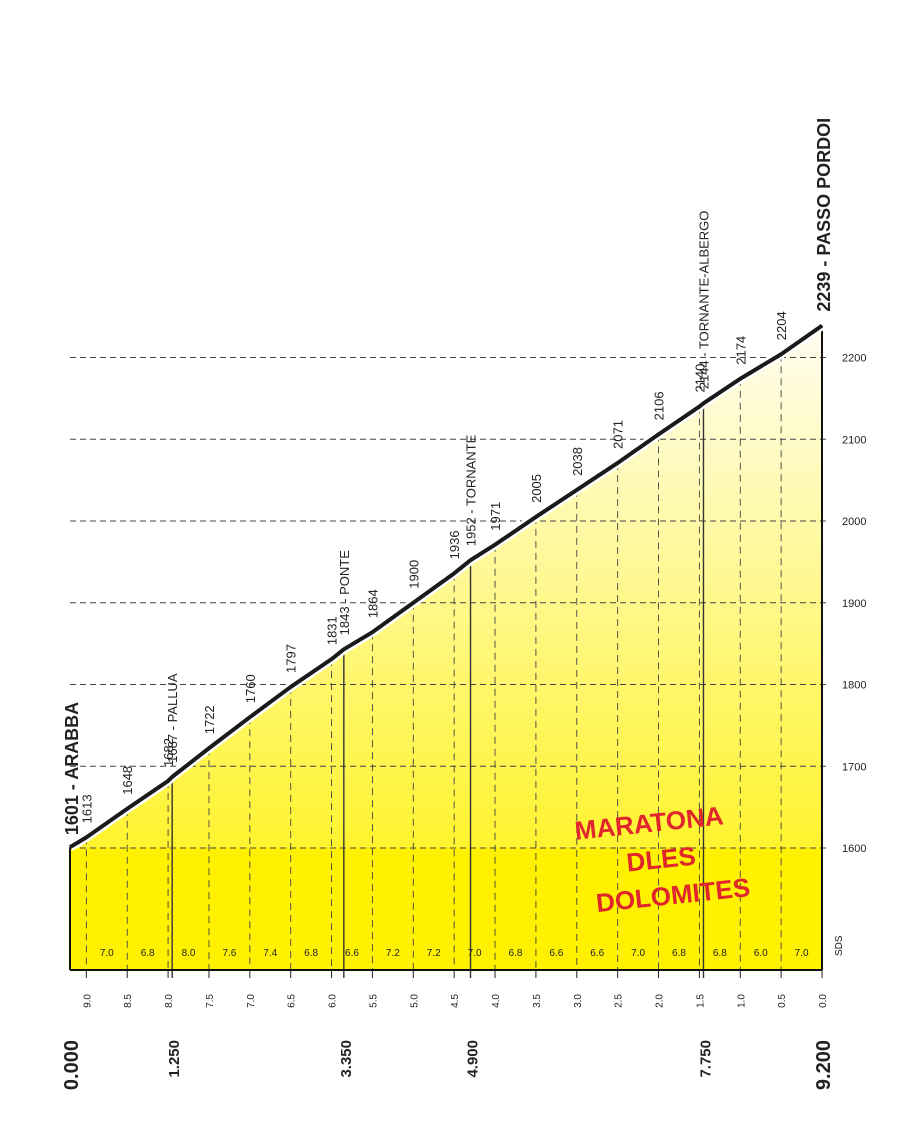 Image resolution: width=900 pixels, height=1134 pixels. I want to click on point-elevation-label: 1831, so click(332, 630).